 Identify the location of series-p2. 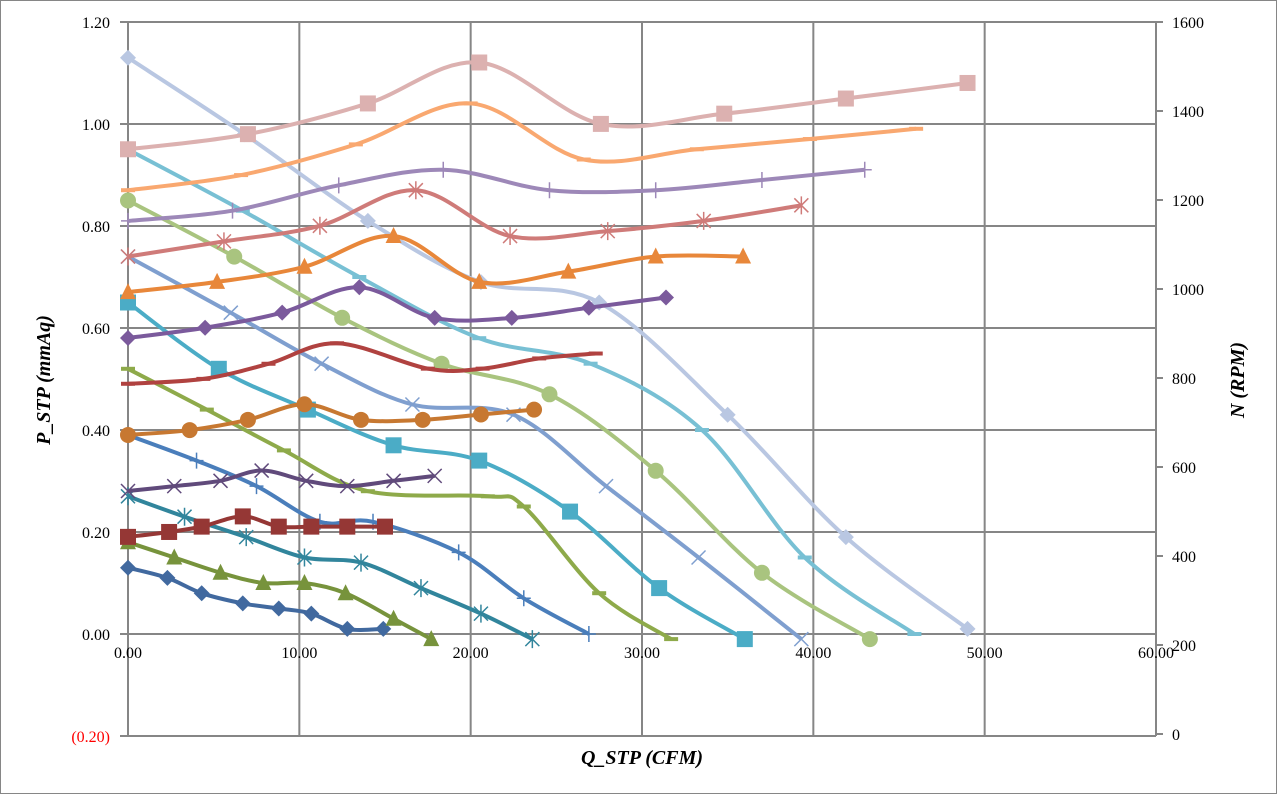
(280, 590).